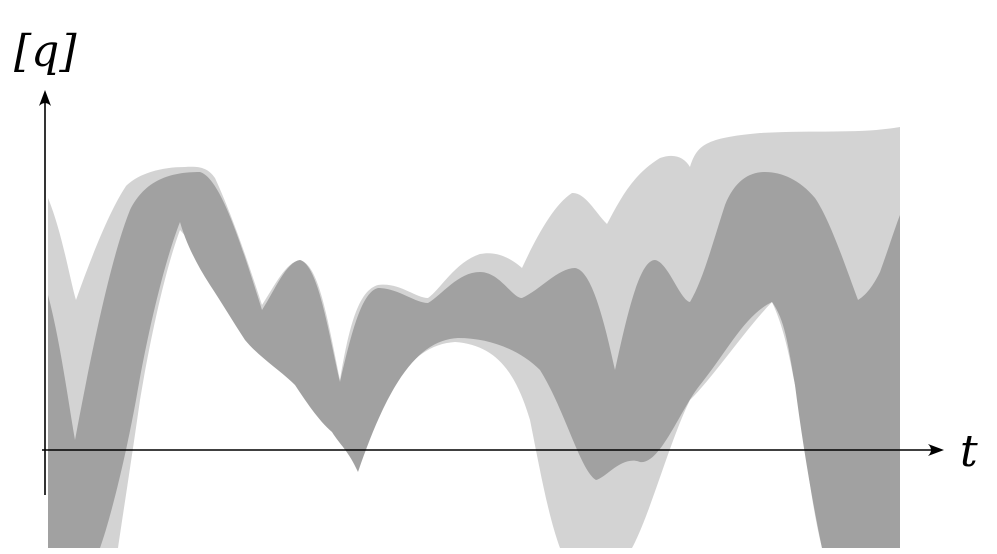 This screenshot has width=997, height=554. I want to click on y-axis-arrowhead, so click(45, 98).